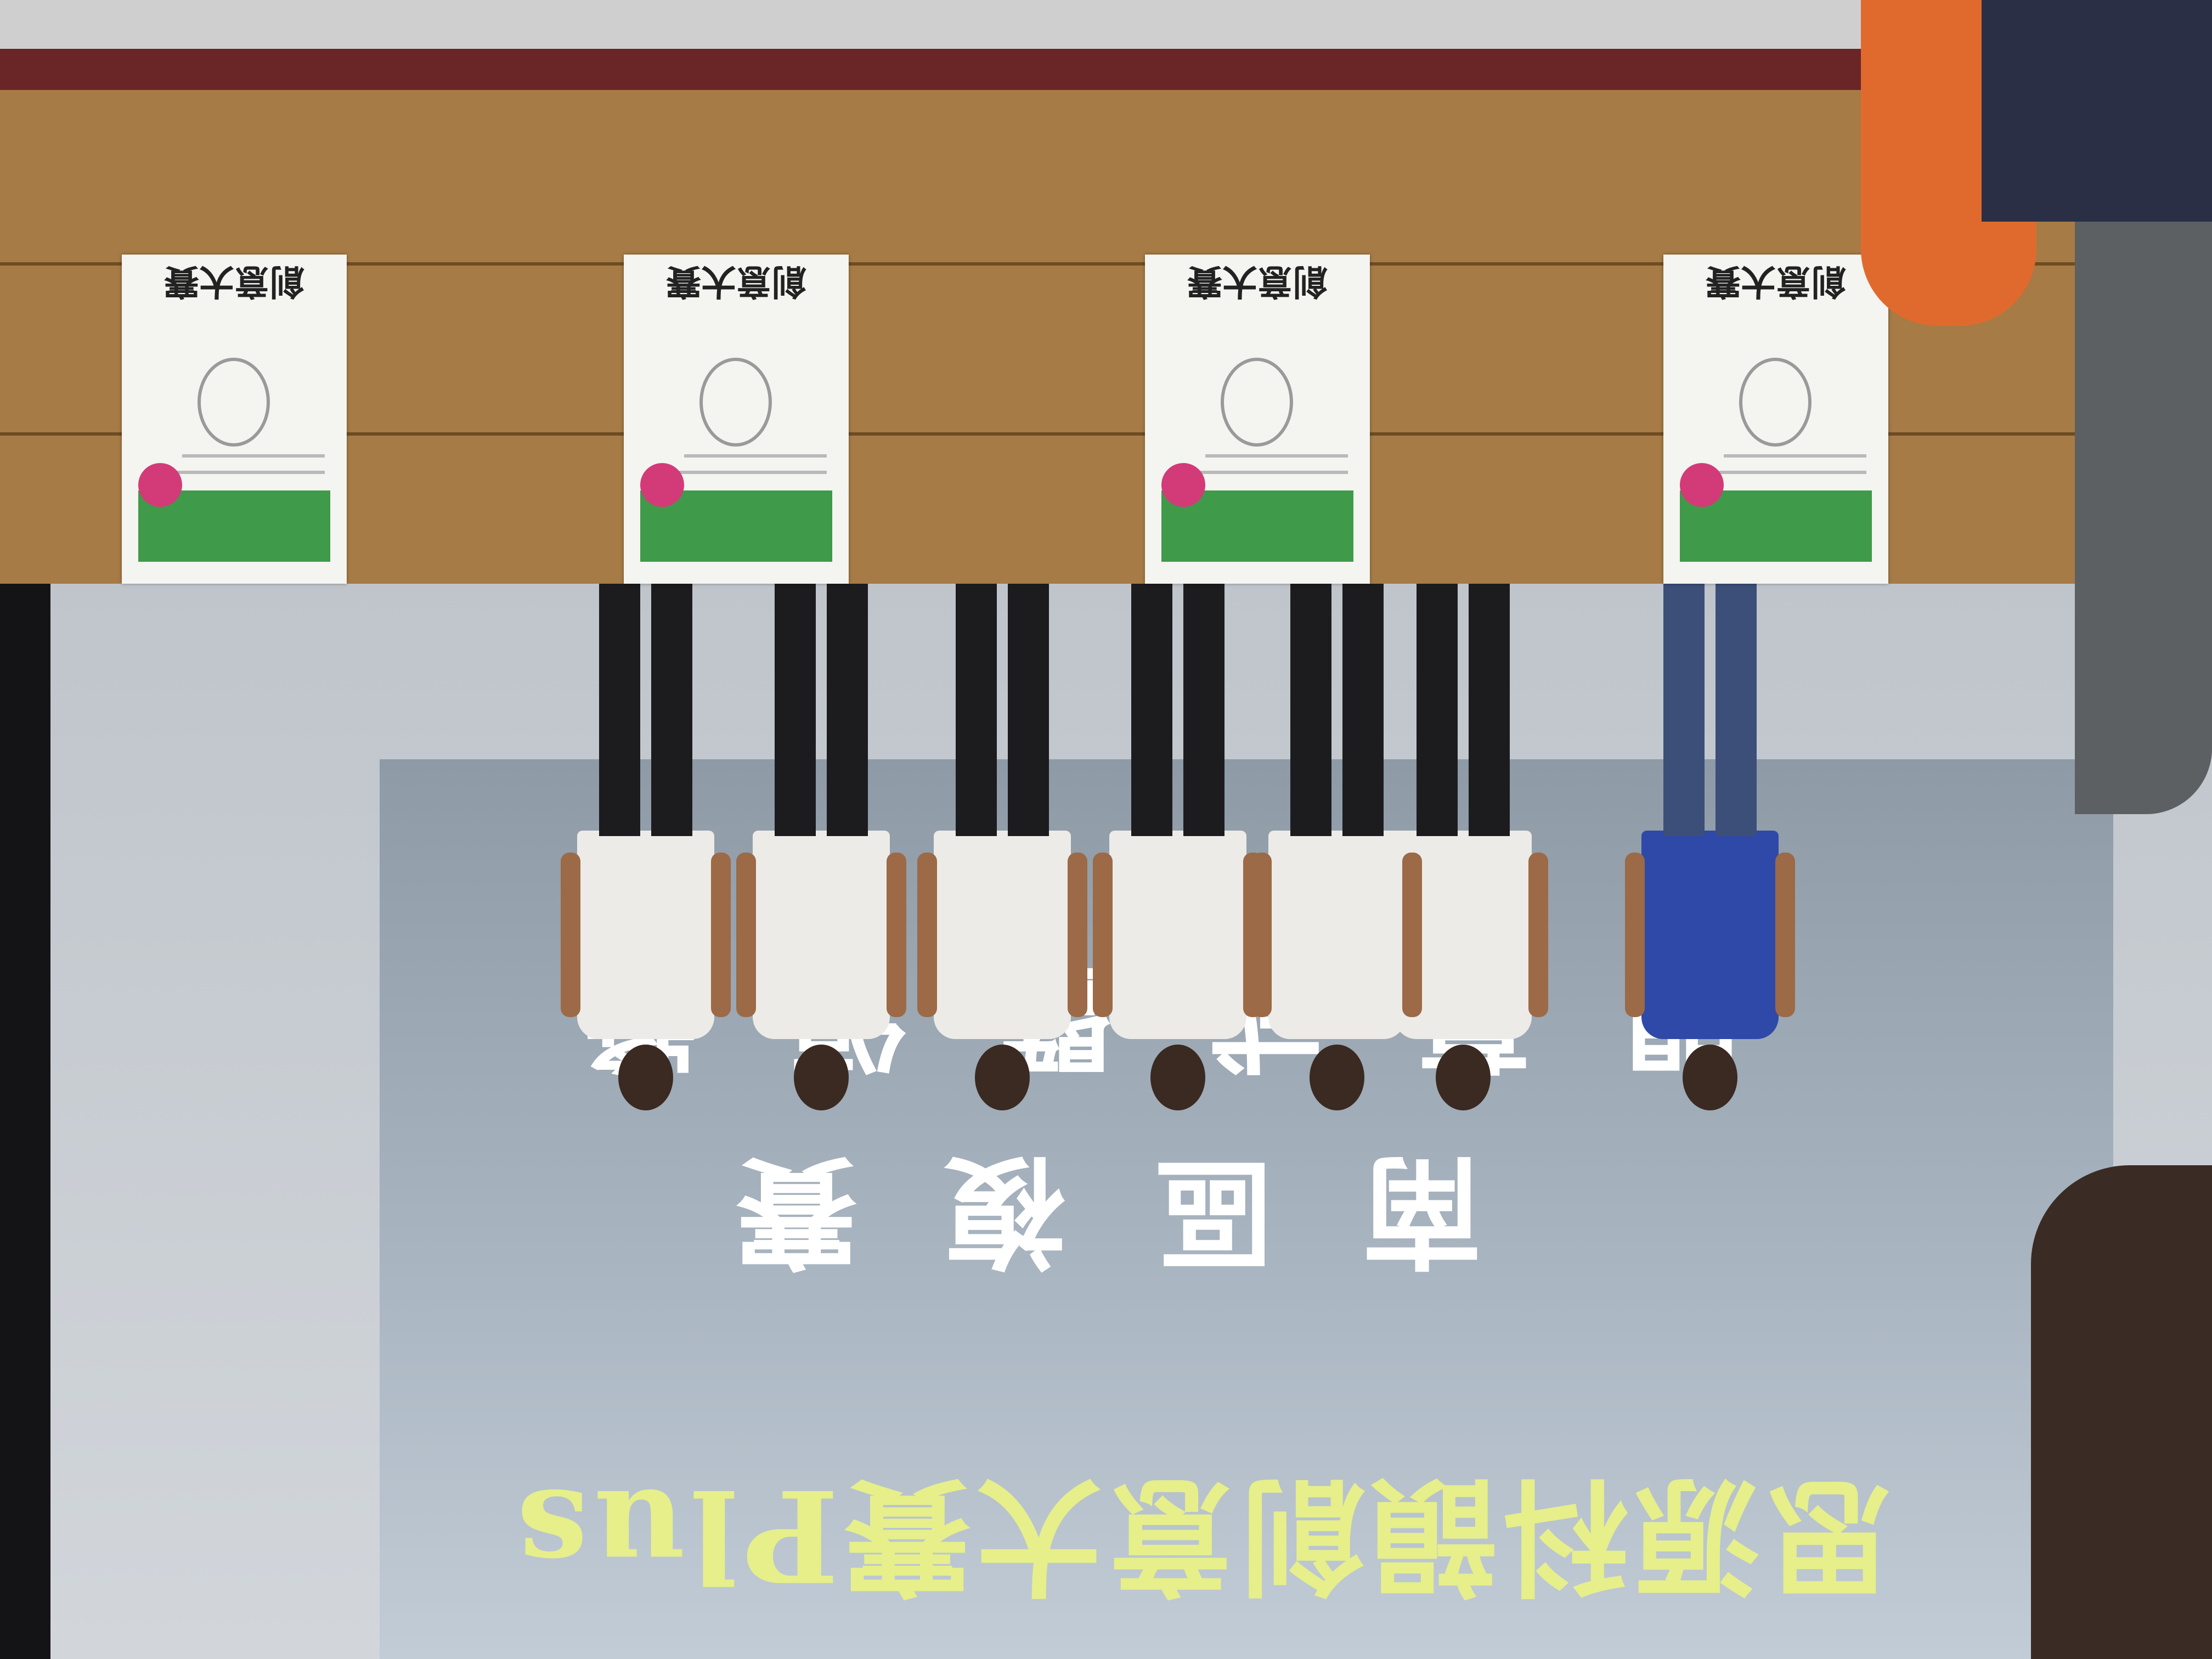 This screenshot has width=2212, height=1659. Describe the element at coordinates (1202, 1535) in the screenshot. I see `event-title: 思源科韻創意大賽Plus` at that location.